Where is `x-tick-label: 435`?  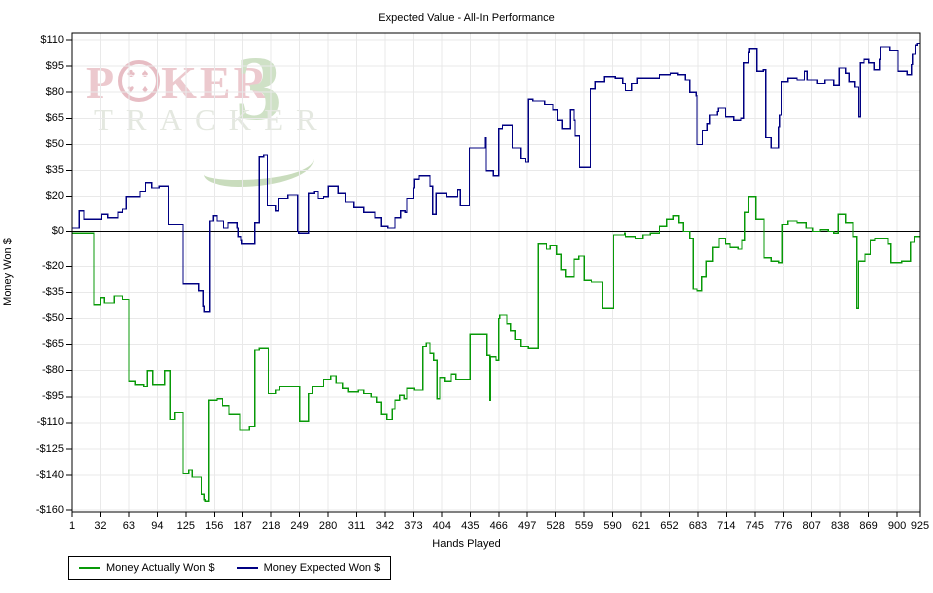 x-tick-label: 435 is located at coordinates (470, 526).